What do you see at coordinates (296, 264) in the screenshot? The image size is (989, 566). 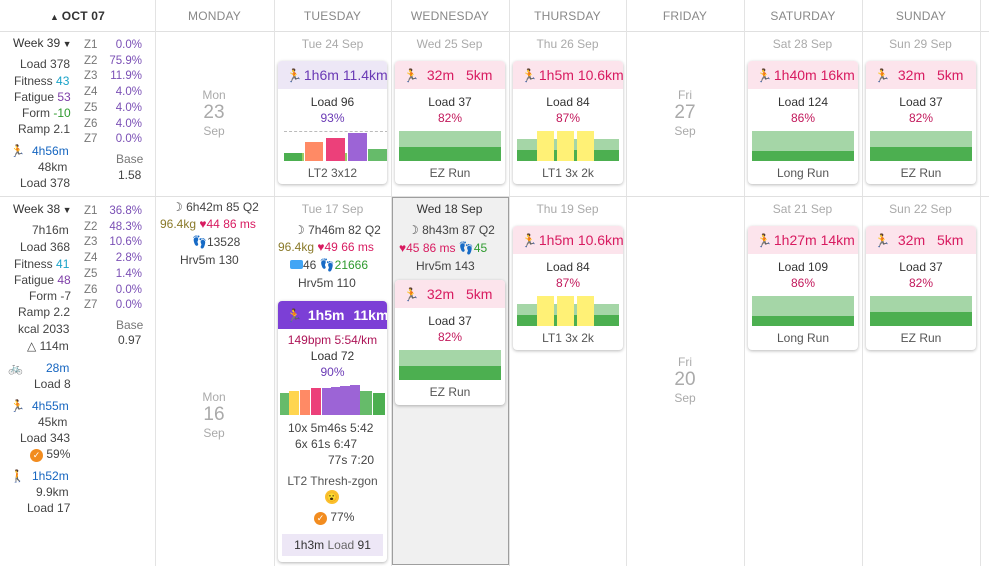 I see `rest-icon` at bounding box center [296, 264].